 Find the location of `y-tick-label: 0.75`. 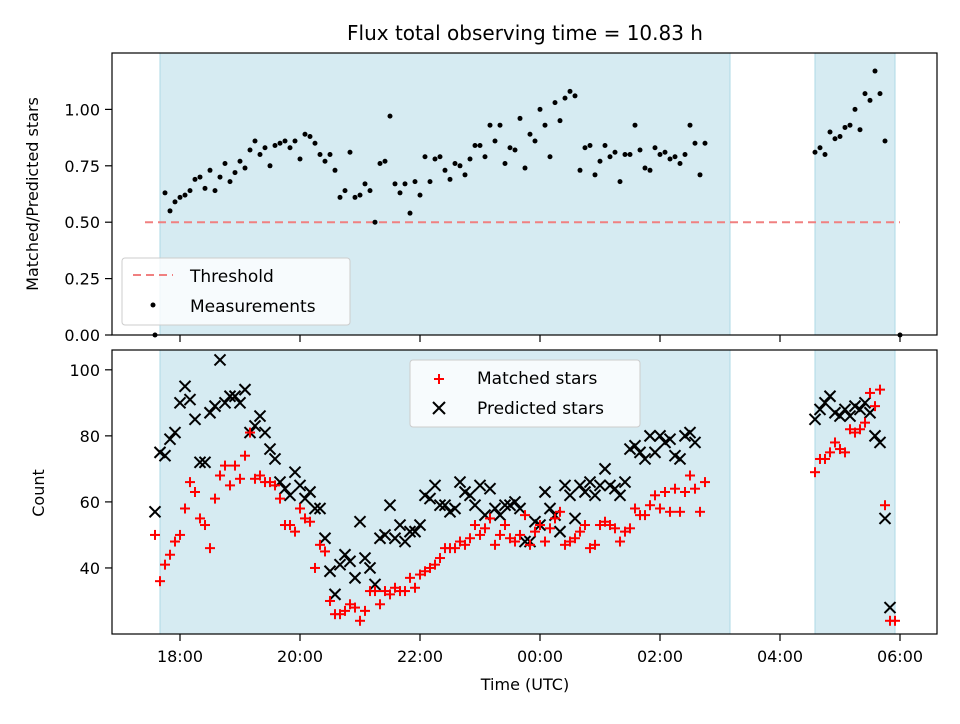

y-tick-label: 0.75 is located at coordinates (82, 166).